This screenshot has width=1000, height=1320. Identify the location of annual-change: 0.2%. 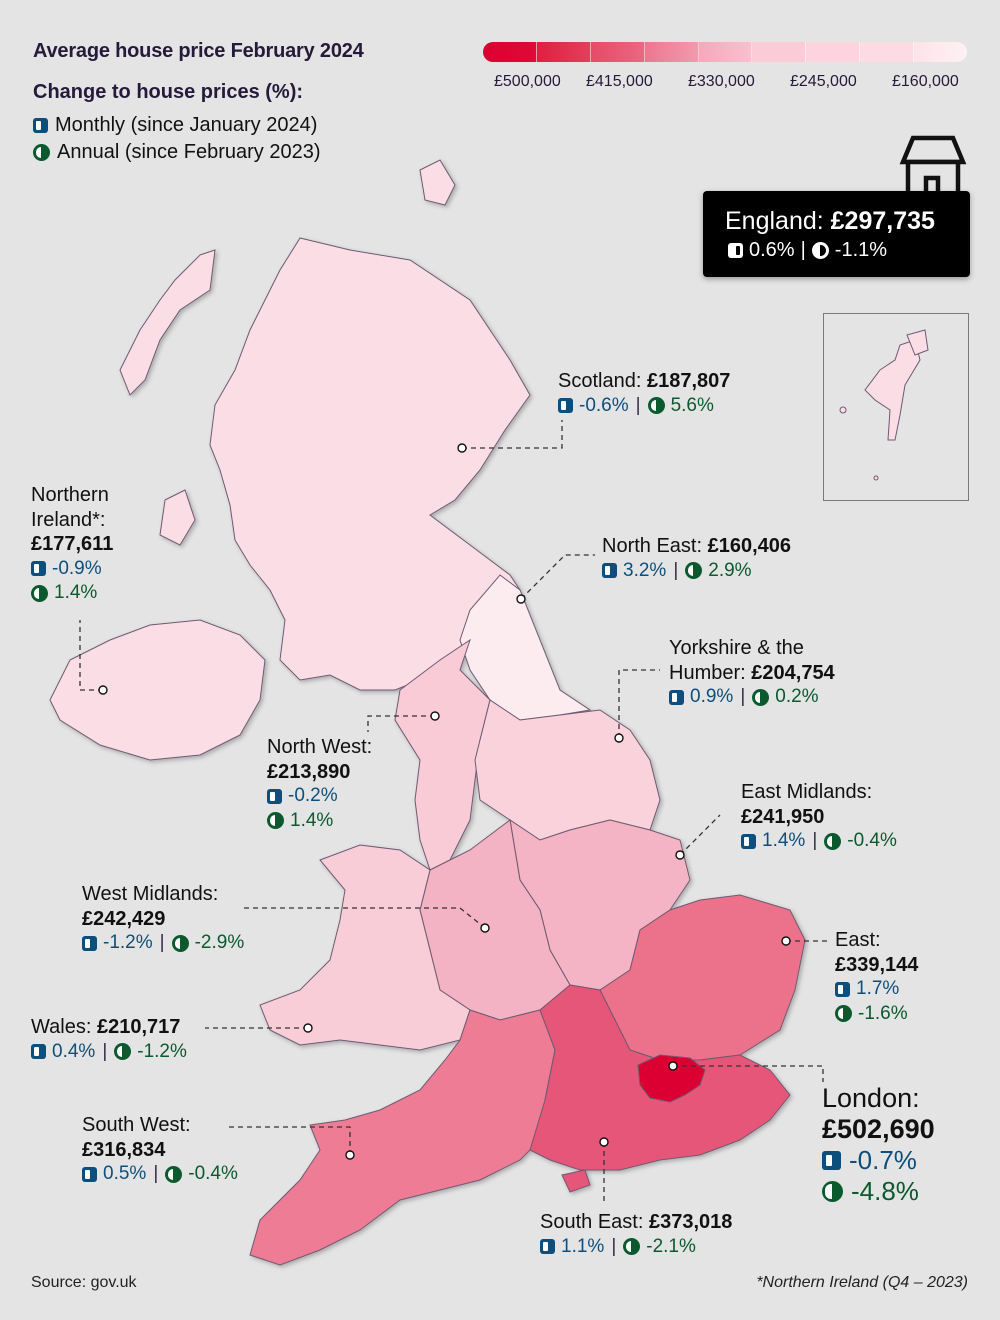
(797, 696).